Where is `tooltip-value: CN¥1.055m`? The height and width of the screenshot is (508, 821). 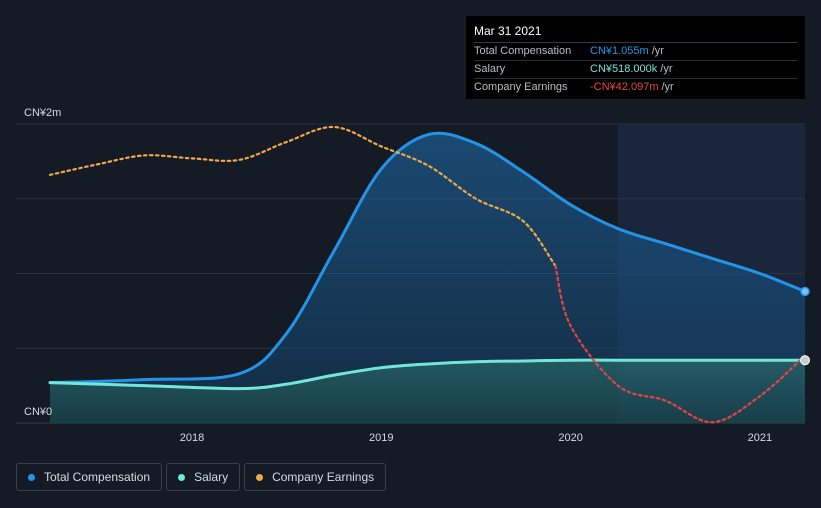 tooltip-value: CN¥1.055m is located at coordinates (619, 51).